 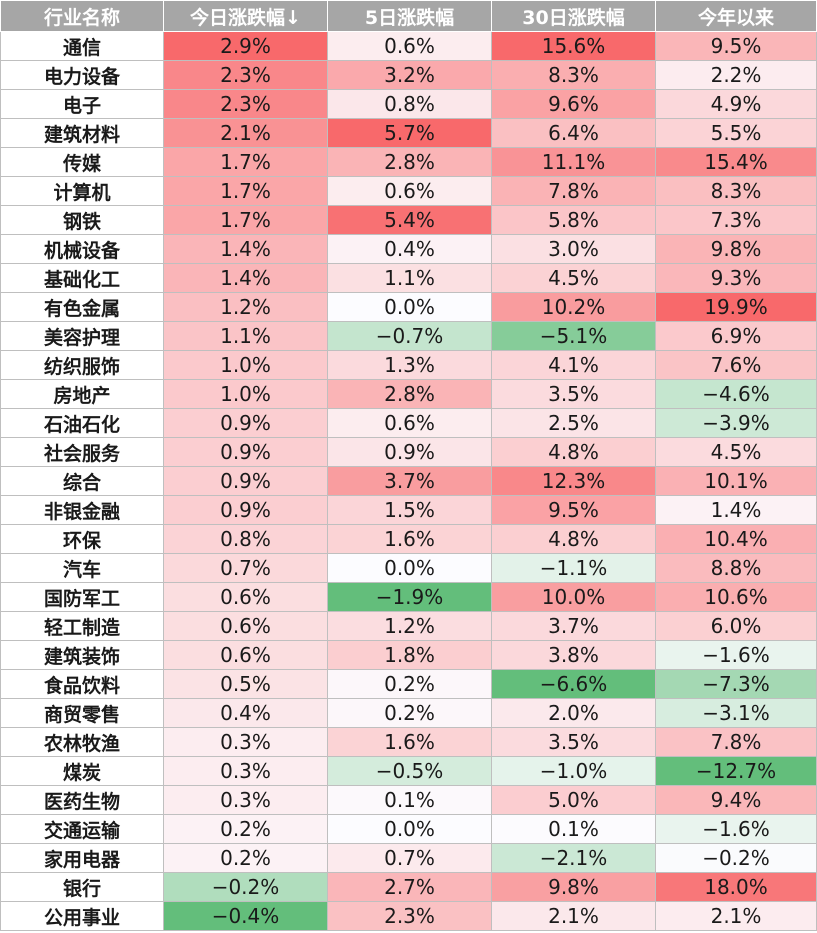 I want to click on table-row: 机械设备 1.4% 0.4% 3.0% 9.8%, so click(x=408, y=249).